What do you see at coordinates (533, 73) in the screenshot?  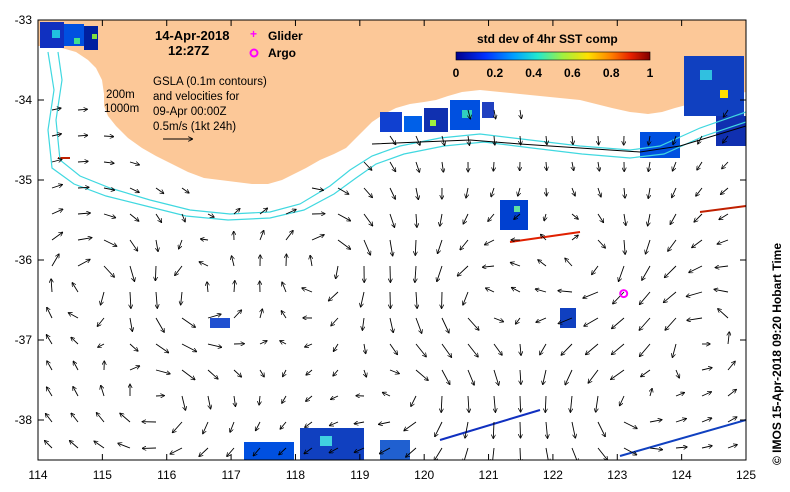 I see `colorbar-tick-label: 0.4` at bounding box center [533, 73].